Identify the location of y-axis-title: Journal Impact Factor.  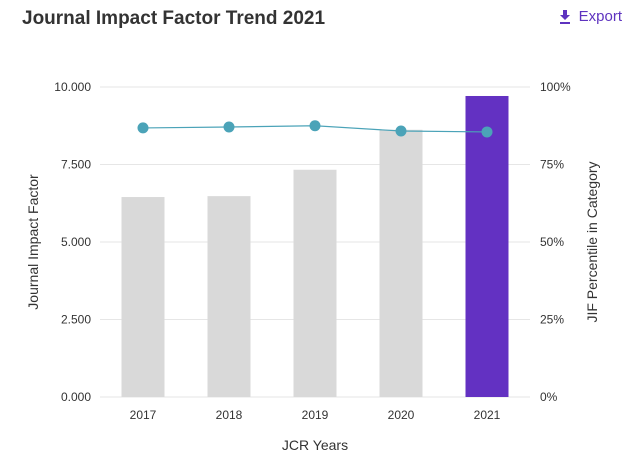
(33, 242).